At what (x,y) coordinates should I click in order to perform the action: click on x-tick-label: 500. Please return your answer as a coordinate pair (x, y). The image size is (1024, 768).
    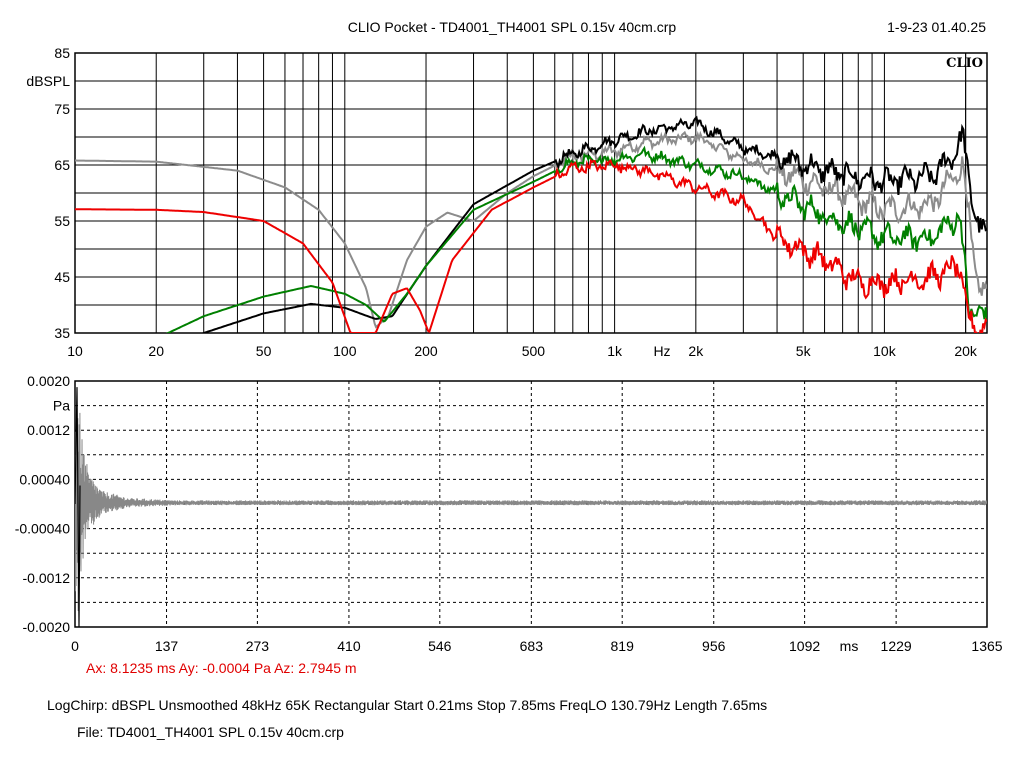
    Looking at the image, I should click on (534, 351).